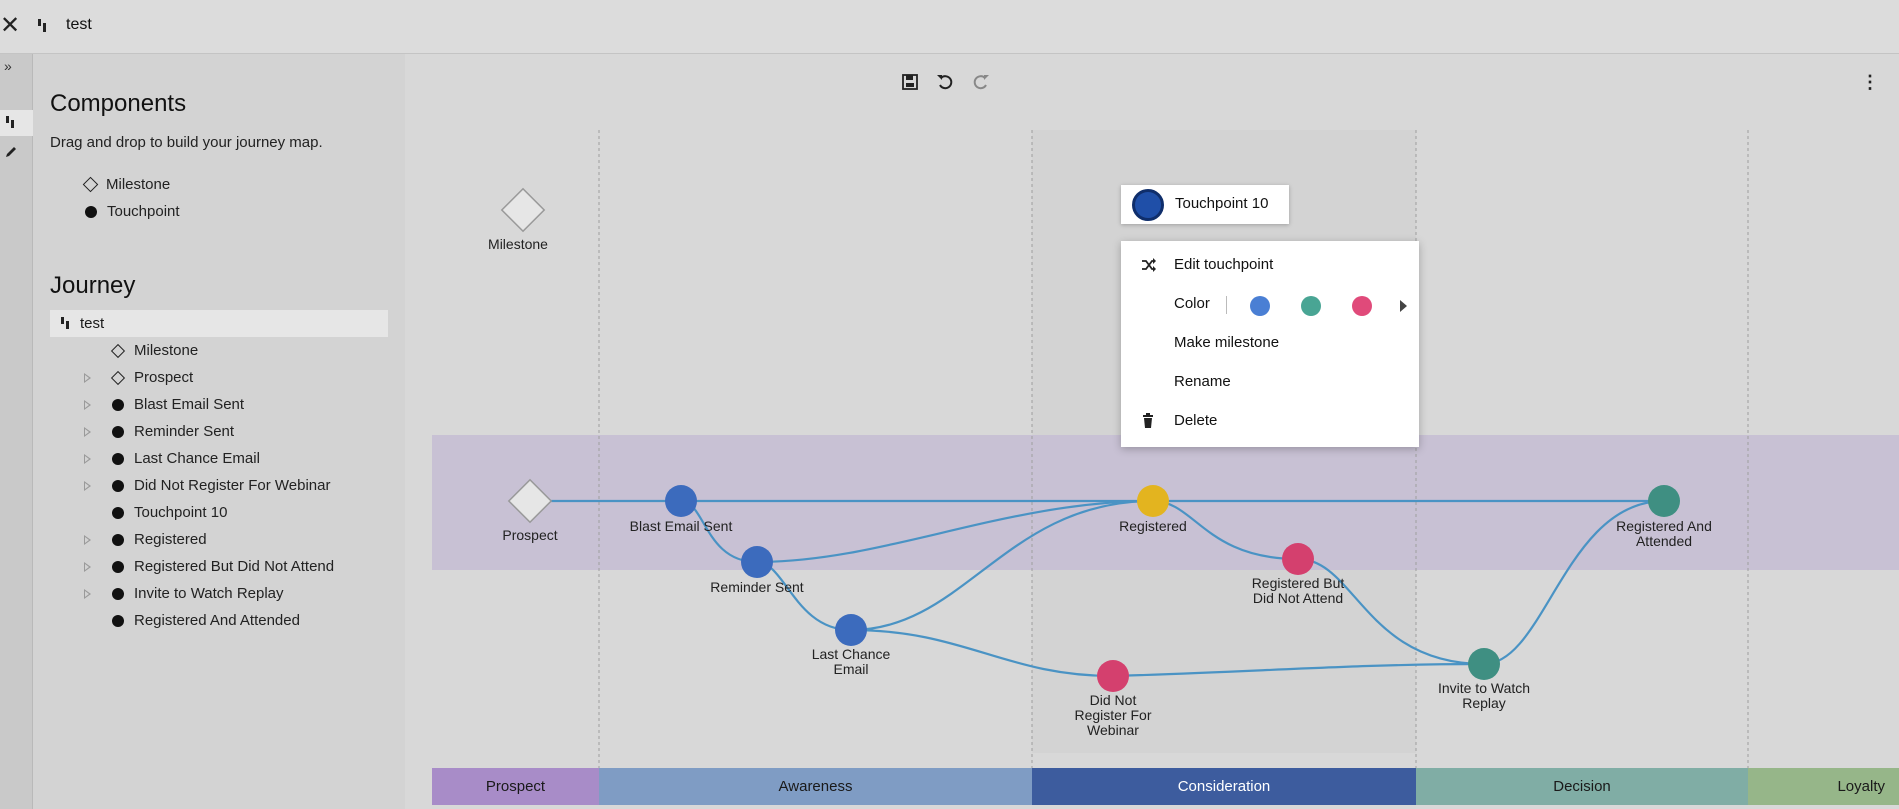 This screenshot has height=809, width=1899. Describe the element at coordinates (1870, 82) in the screenshot. I see `more-options-icon: ⋮` at that location.